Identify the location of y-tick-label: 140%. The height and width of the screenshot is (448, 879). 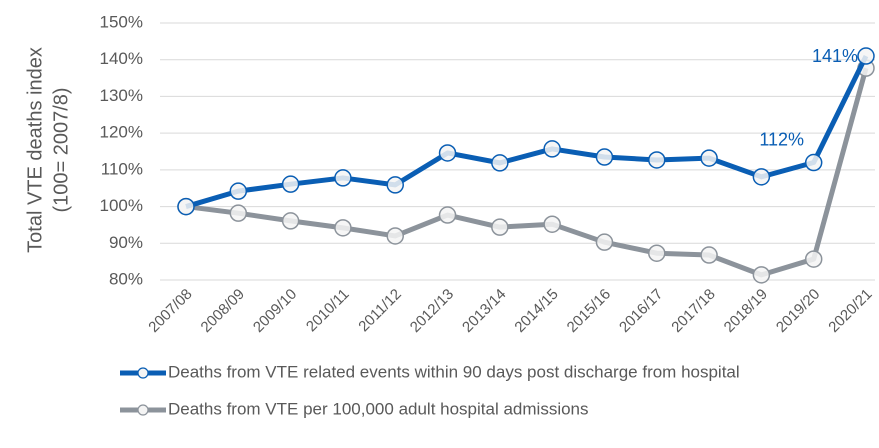
(121, 58).